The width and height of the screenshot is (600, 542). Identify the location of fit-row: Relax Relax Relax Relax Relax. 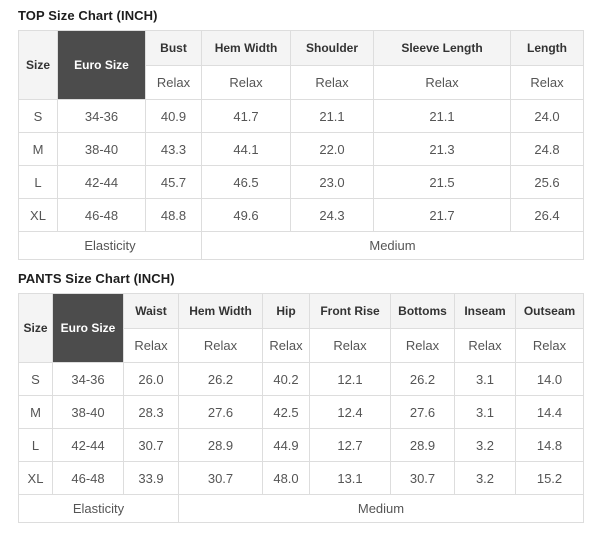
(301, 82).